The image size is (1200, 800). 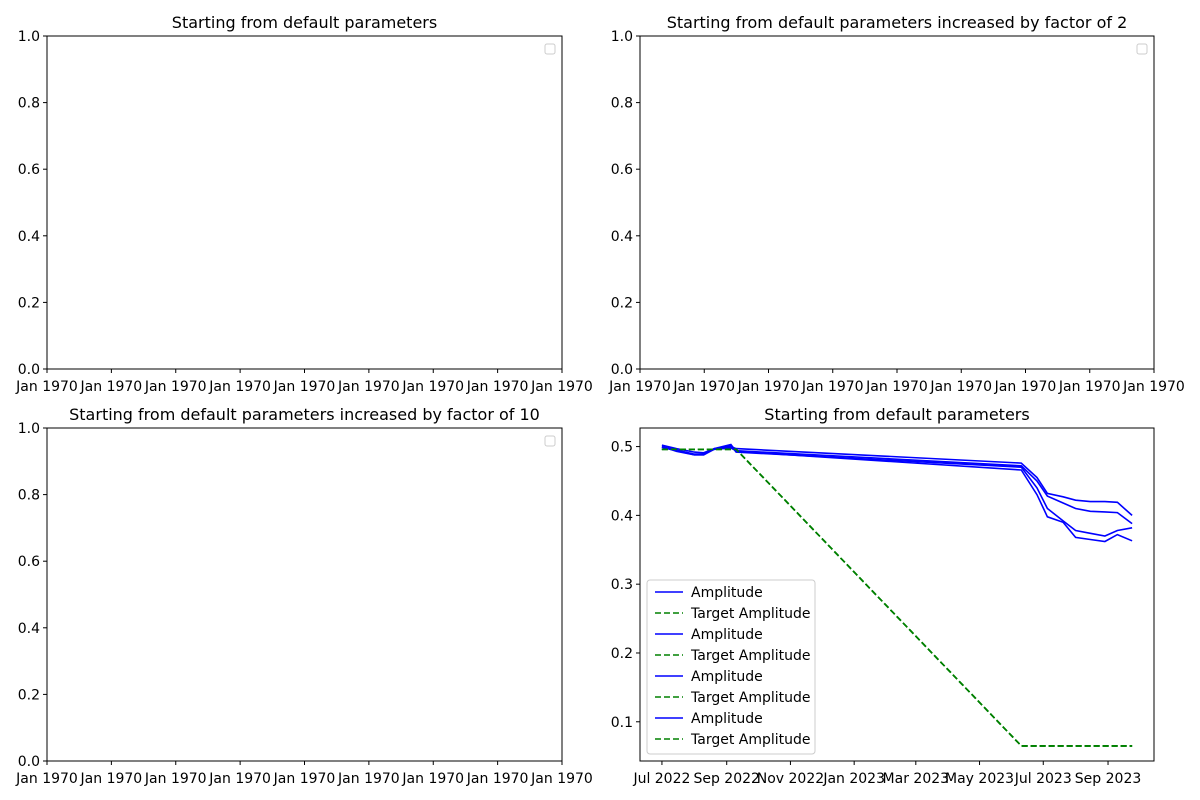 What do you see at coordinates (1043, 779) in the screenshot?
I see `x-tick-label: Jul 2023` at bounding box center [1043, 779].